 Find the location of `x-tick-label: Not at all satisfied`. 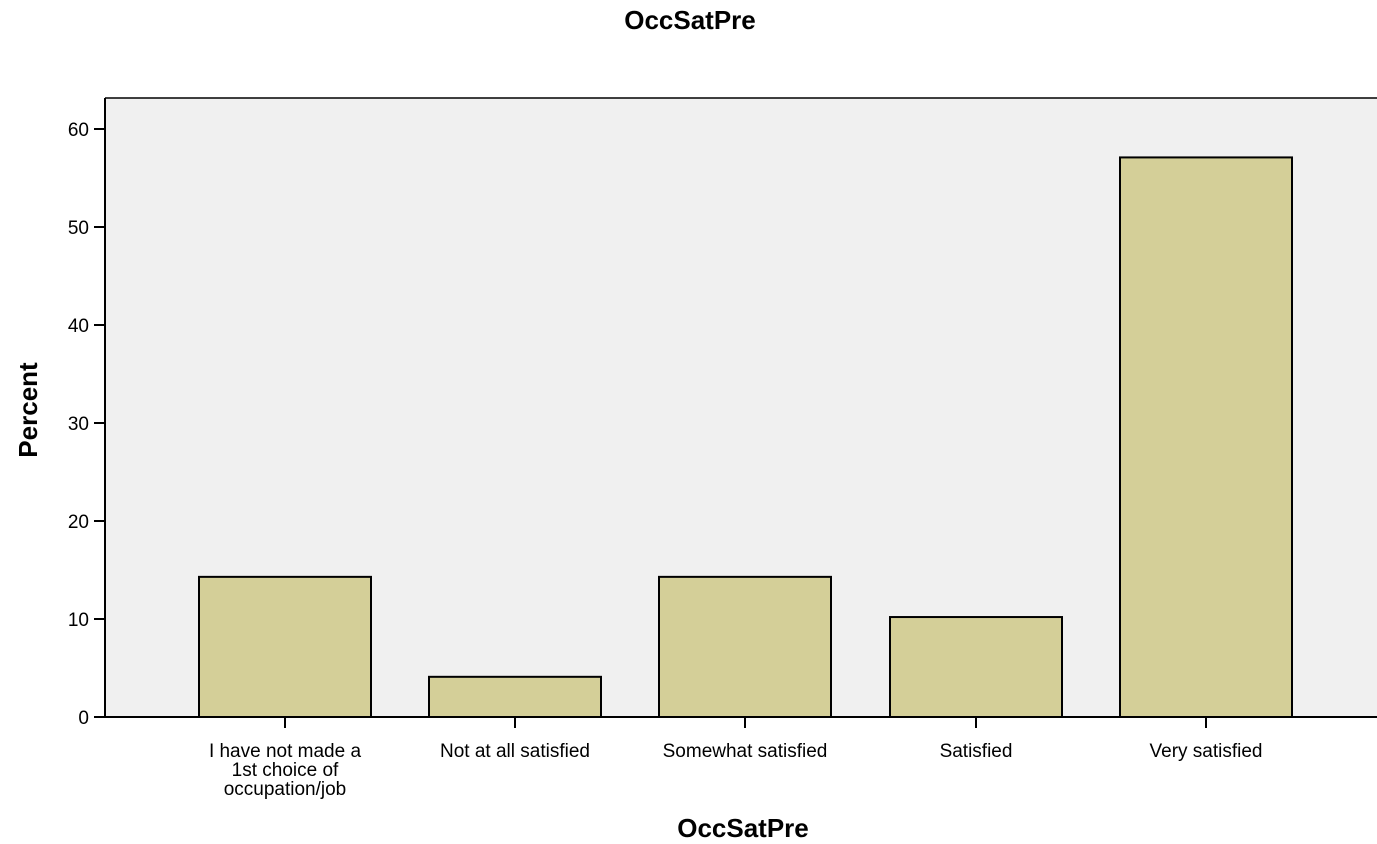

x-tick-label: Not at all satisfied is located at coordinates (515, 751).